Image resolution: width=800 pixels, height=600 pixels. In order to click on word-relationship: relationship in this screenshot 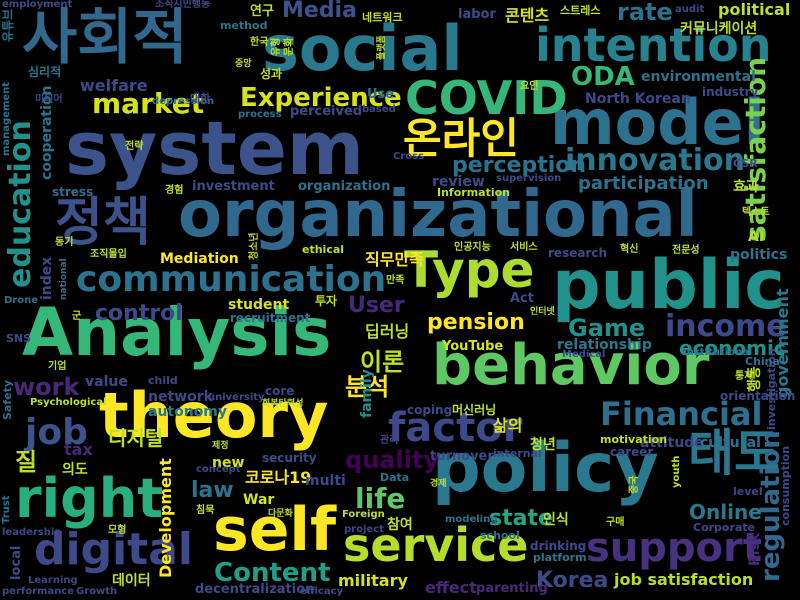, I will do `click(604, 345)`.